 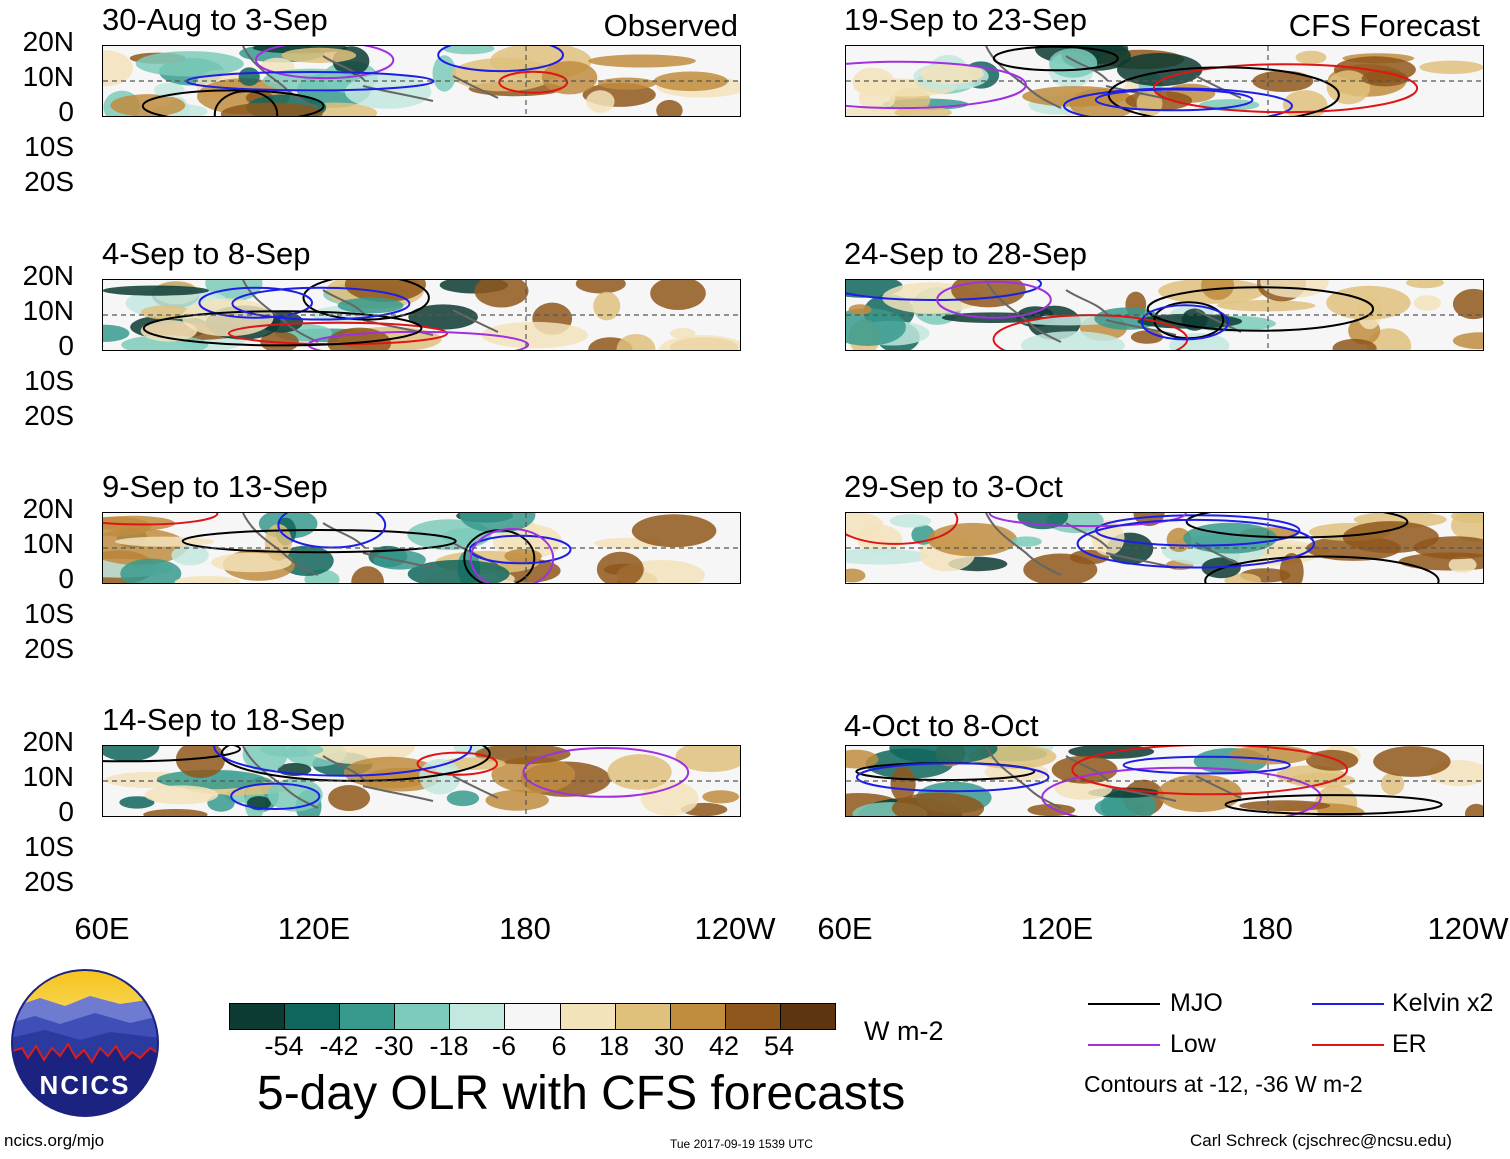 What do you see at coordinates (953, 486) in the screenshot?
I see `panel-title-fcst-3: 29-Sep to 3-Oct` at bounding box center [953, 486].